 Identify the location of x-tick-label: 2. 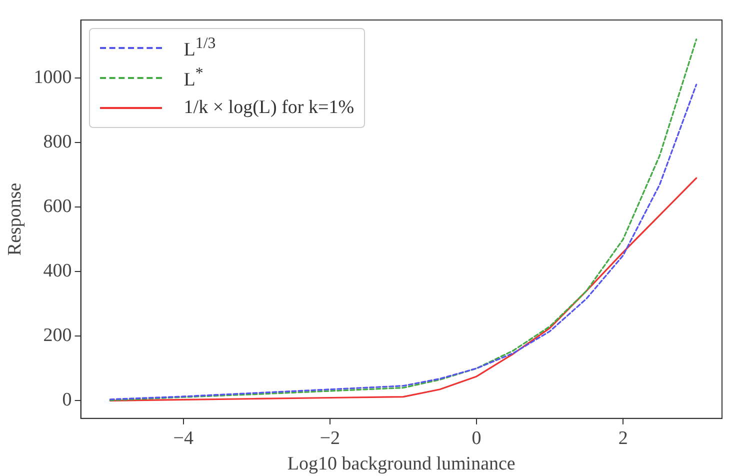
(623, 438).